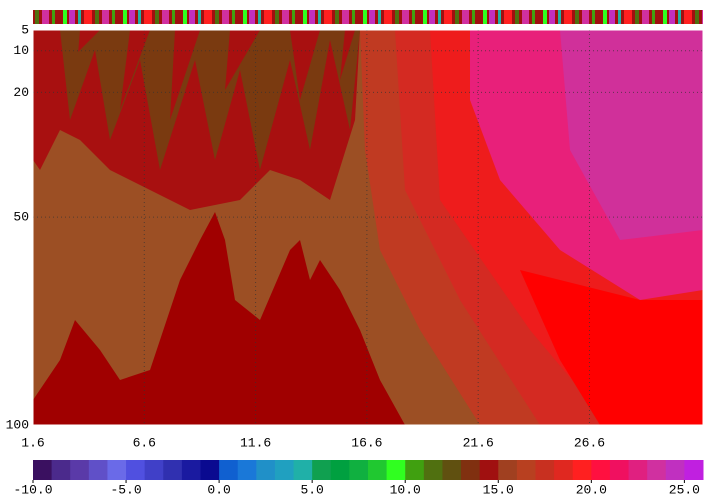 The height and width of the screenshot is (500, 720). I want to click on colorbar-tick-label: 25.0, so click(684, 489).